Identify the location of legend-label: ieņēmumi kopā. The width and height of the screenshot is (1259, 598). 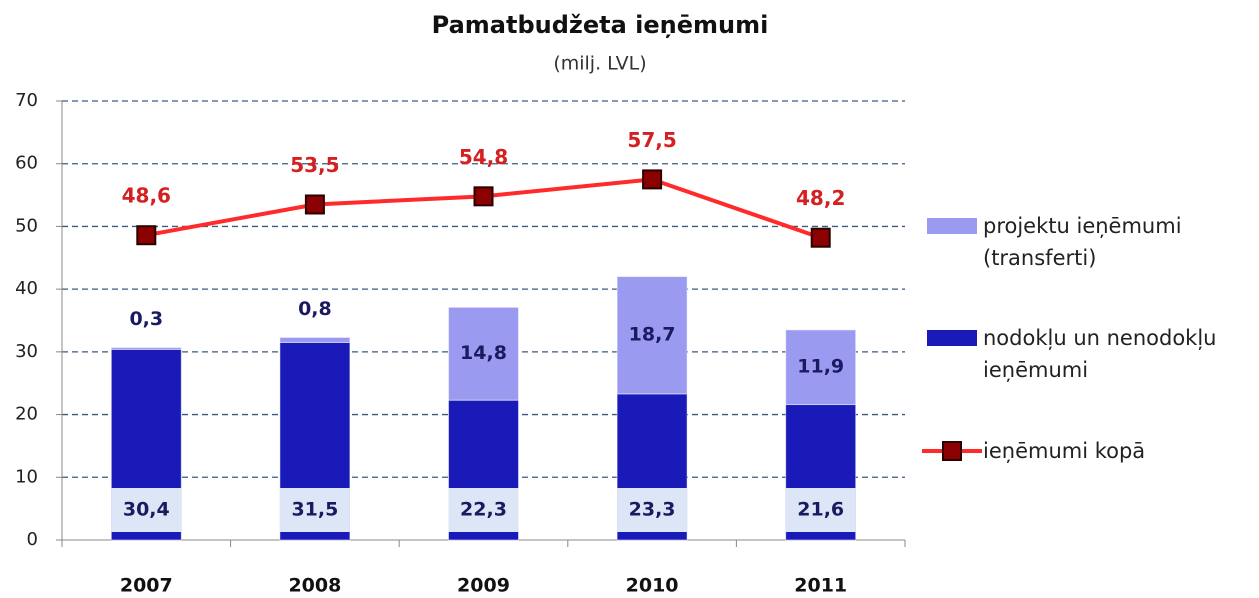
(1064, 451).